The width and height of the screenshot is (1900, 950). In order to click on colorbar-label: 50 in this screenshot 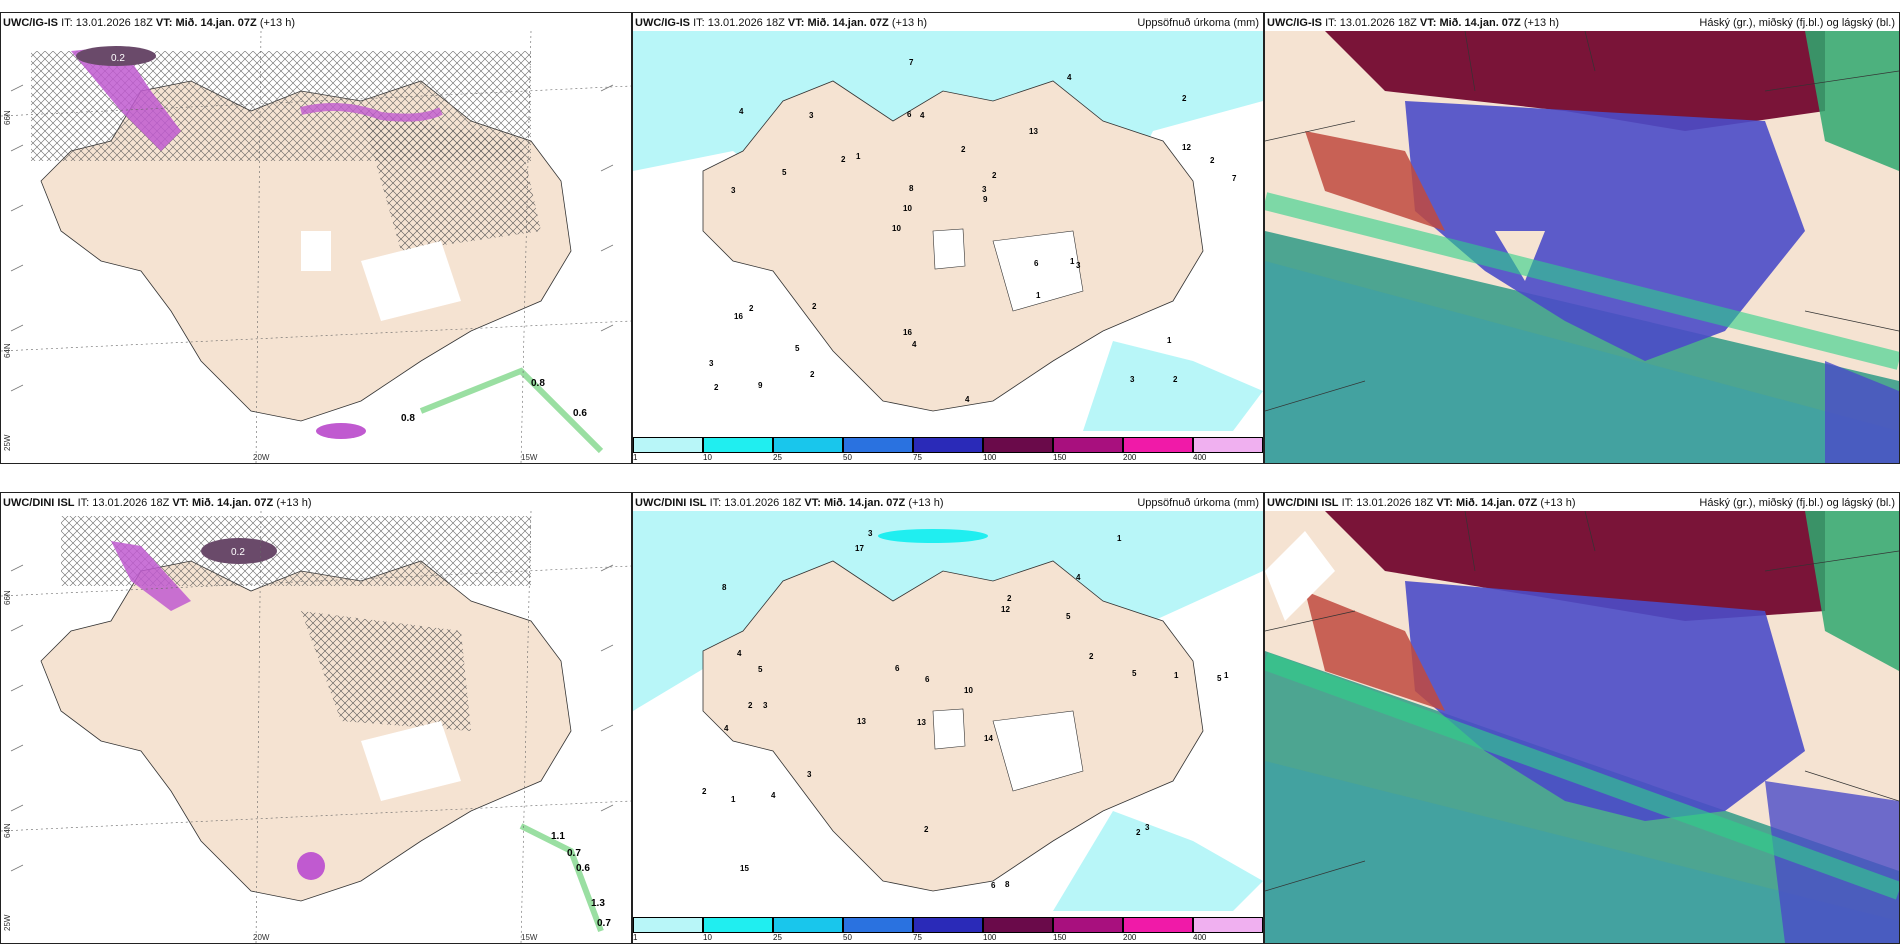, I will do `click(847, 457)`.